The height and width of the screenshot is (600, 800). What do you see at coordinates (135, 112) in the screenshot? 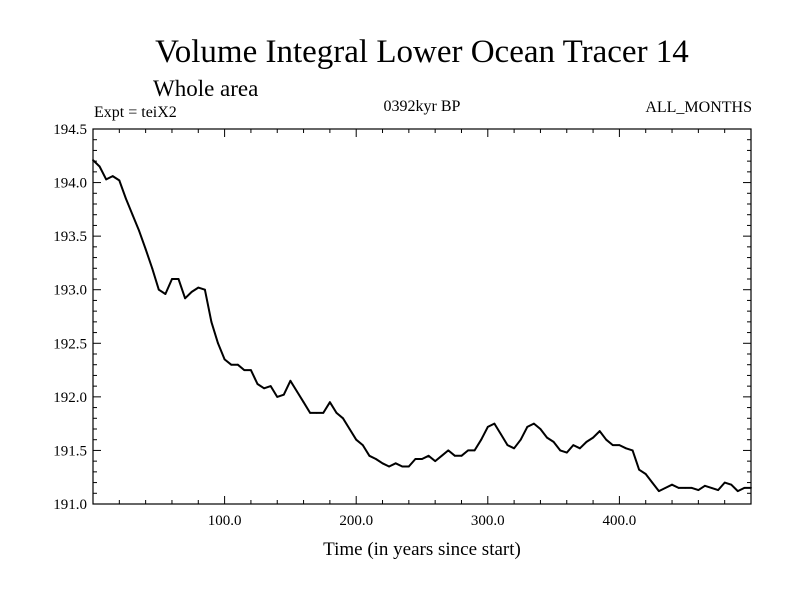
I see `expt-label: Expt = teiX2` at bounding box center [135, 112].